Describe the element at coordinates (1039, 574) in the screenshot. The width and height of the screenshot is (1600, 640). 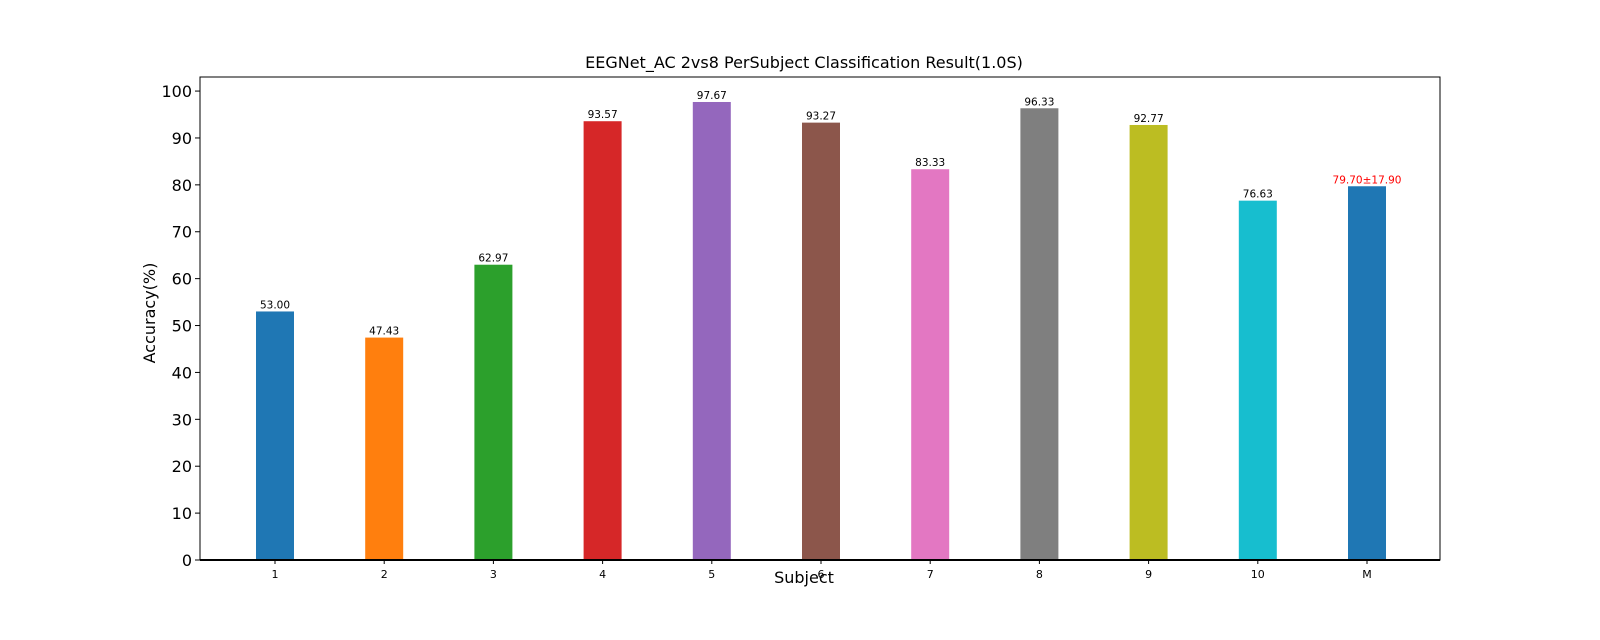
I see `x-tick-label: 8` at that location.